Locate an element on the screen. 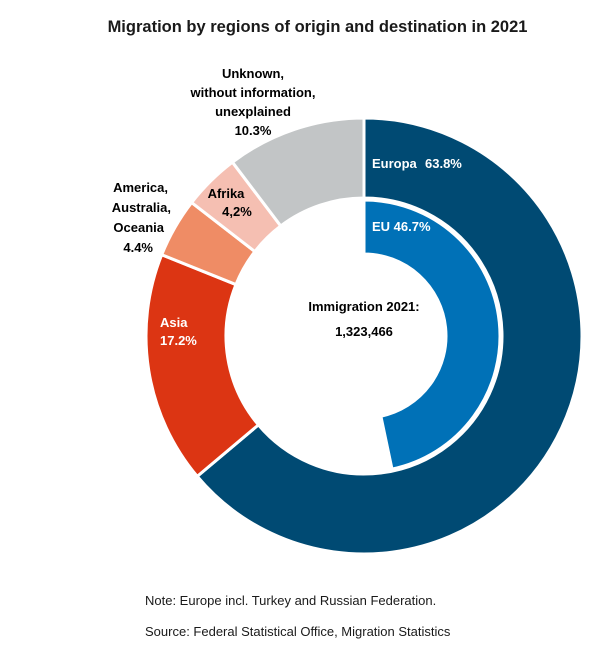 This screenshot has width=595, height=652. label-asia-pct: 17.2% is located at coordinates (178, 340).